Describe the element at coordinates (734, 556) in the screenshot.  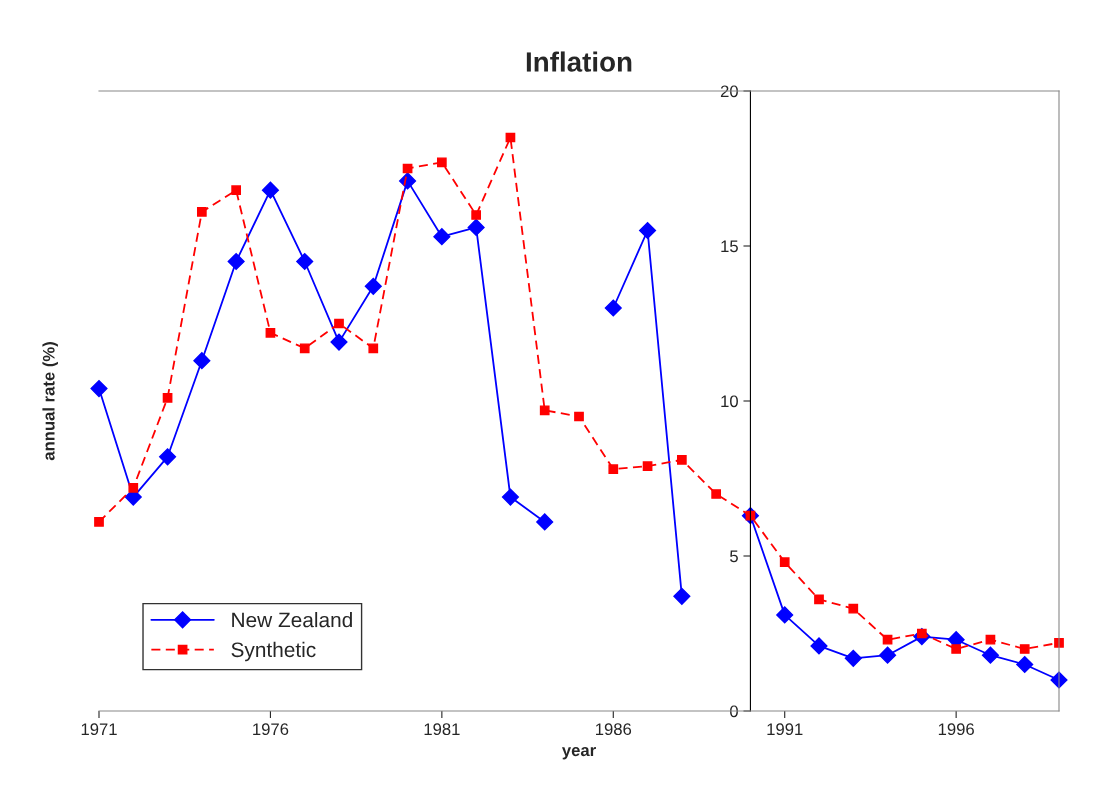
I see `y-tick-label: 5` at that location.